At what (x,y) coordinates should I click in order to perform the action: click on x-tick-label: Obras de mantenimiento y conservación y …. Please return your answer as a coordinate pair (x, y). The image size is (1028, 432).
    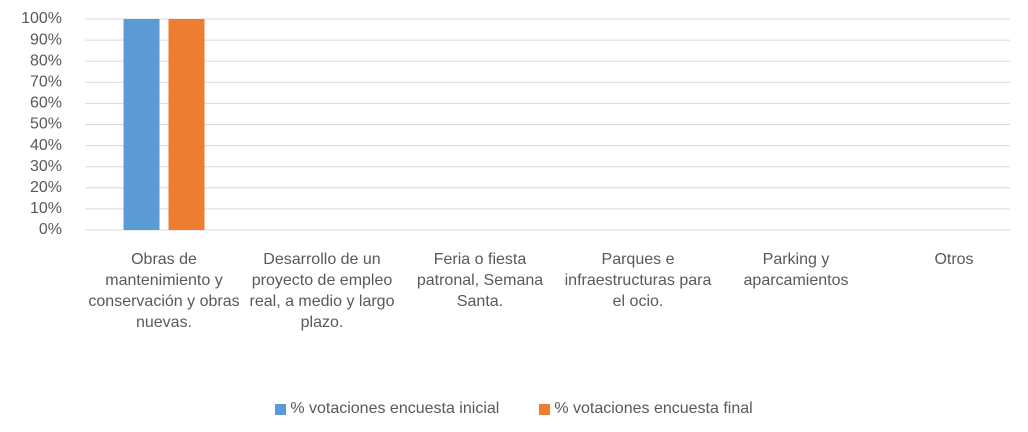
    Looking at the image, I should click on (164, 291).